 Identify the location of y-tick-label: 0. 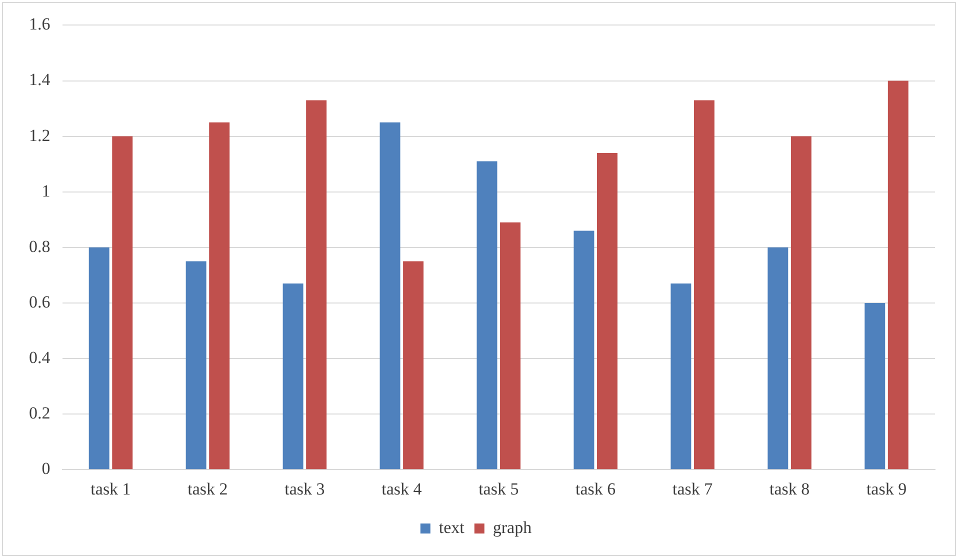
(46, 468).